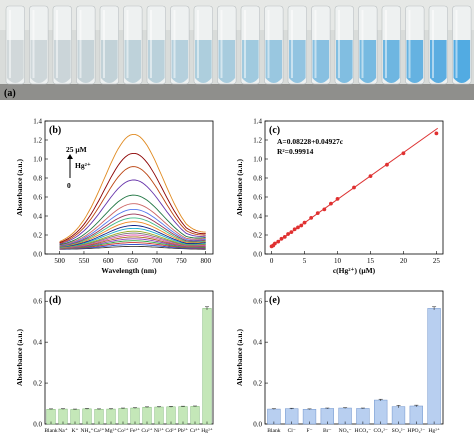 The image size is (474, 441). I want to click on x-tick-label: 5, so click(305, 261).